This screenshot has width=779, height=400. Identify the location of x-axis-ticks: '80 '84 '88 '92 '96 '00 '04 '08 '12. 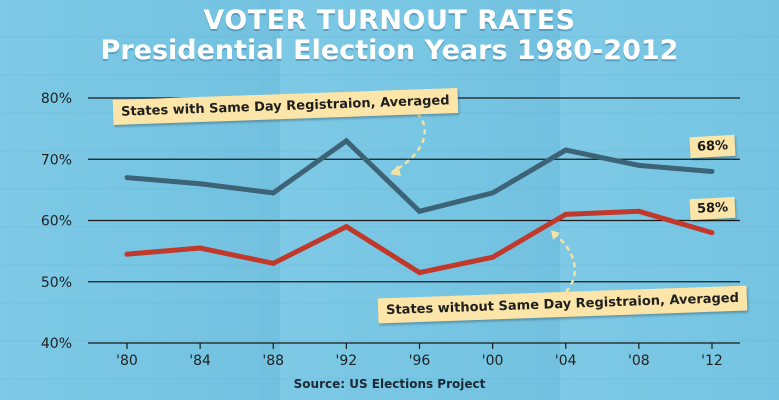
(419, 356).